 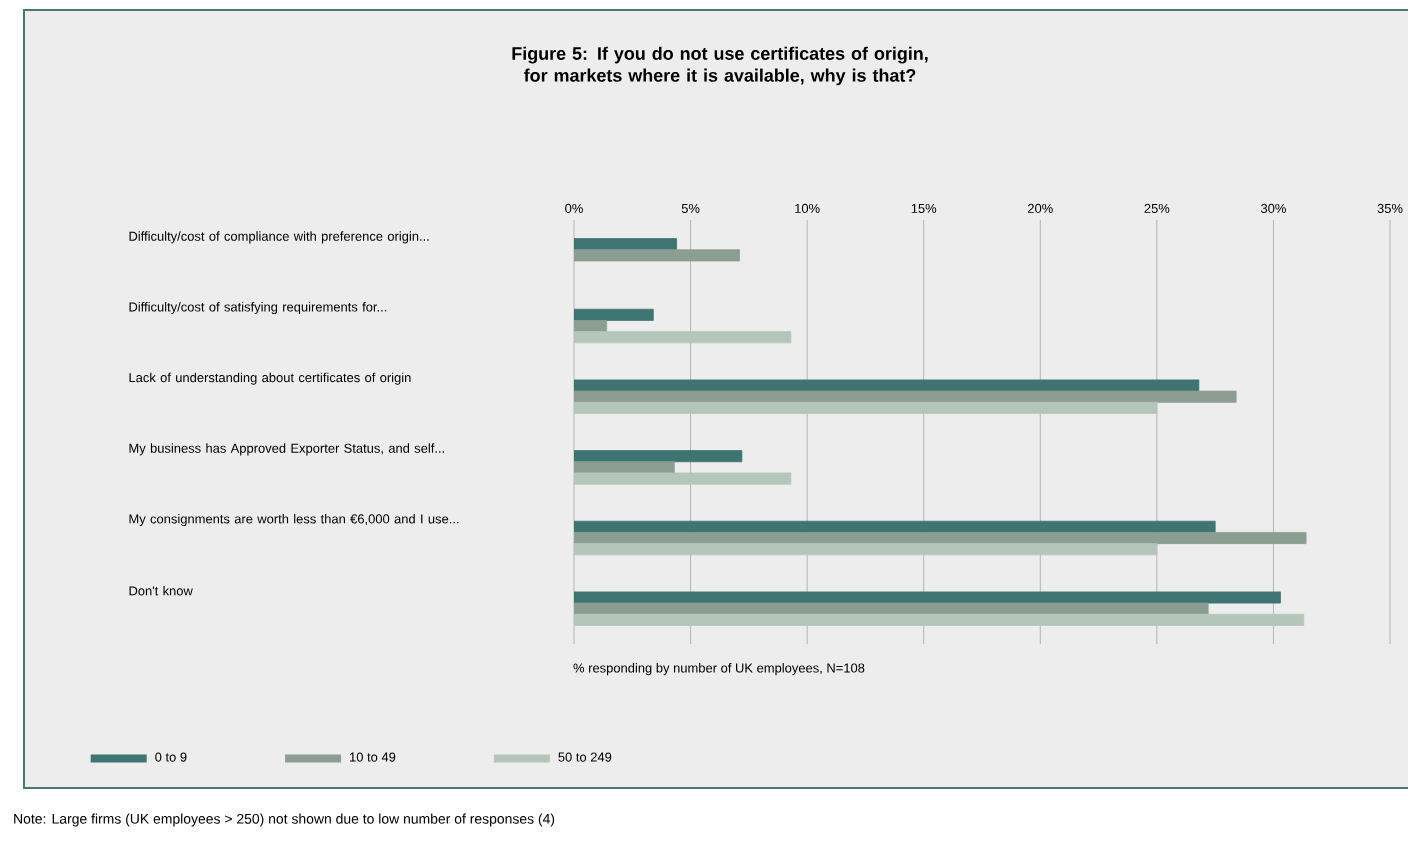 I want to click on chart-title: Figure 5: If you do not use certificates of origin, for markets where it is available, why is that?, so click(x=720, y=66).